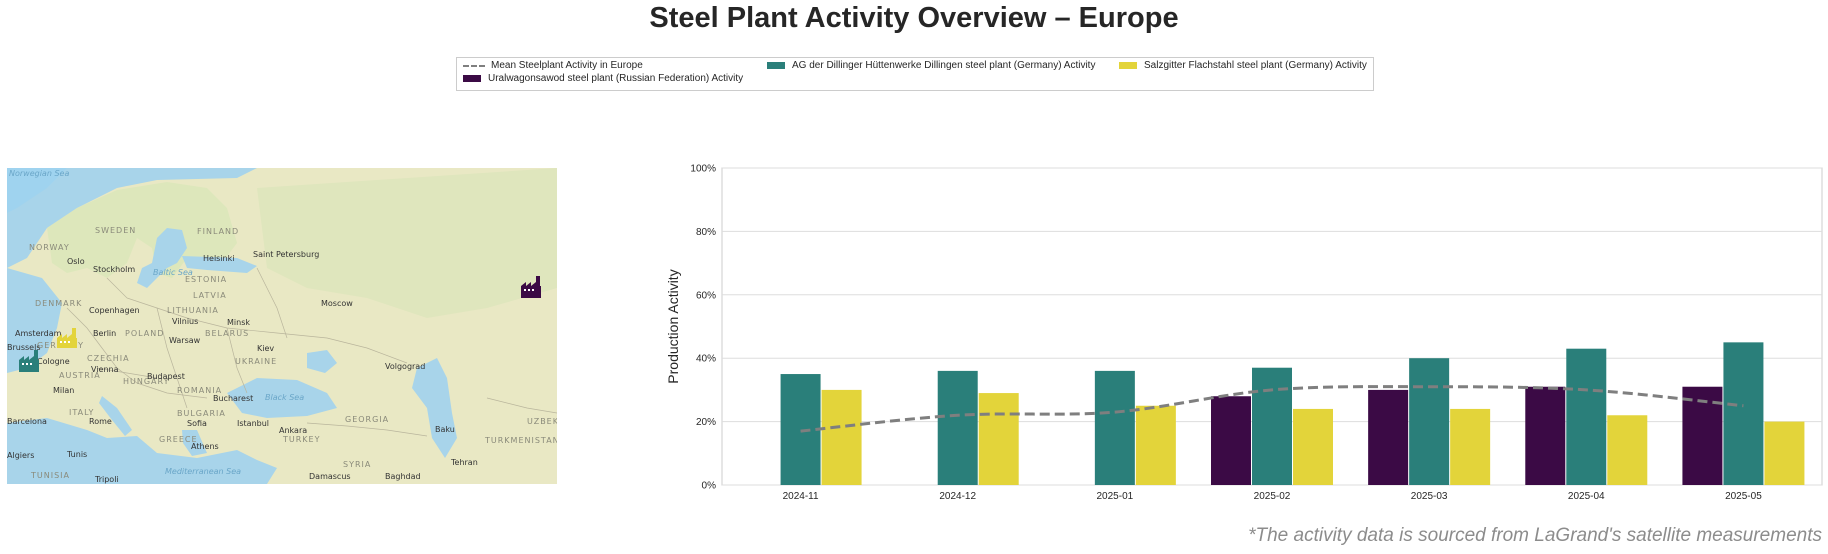 This screenshot has width=1828, height=554. I want to click on map-label-norwegian-sea: Norwegian Sea, so click(39, 173).